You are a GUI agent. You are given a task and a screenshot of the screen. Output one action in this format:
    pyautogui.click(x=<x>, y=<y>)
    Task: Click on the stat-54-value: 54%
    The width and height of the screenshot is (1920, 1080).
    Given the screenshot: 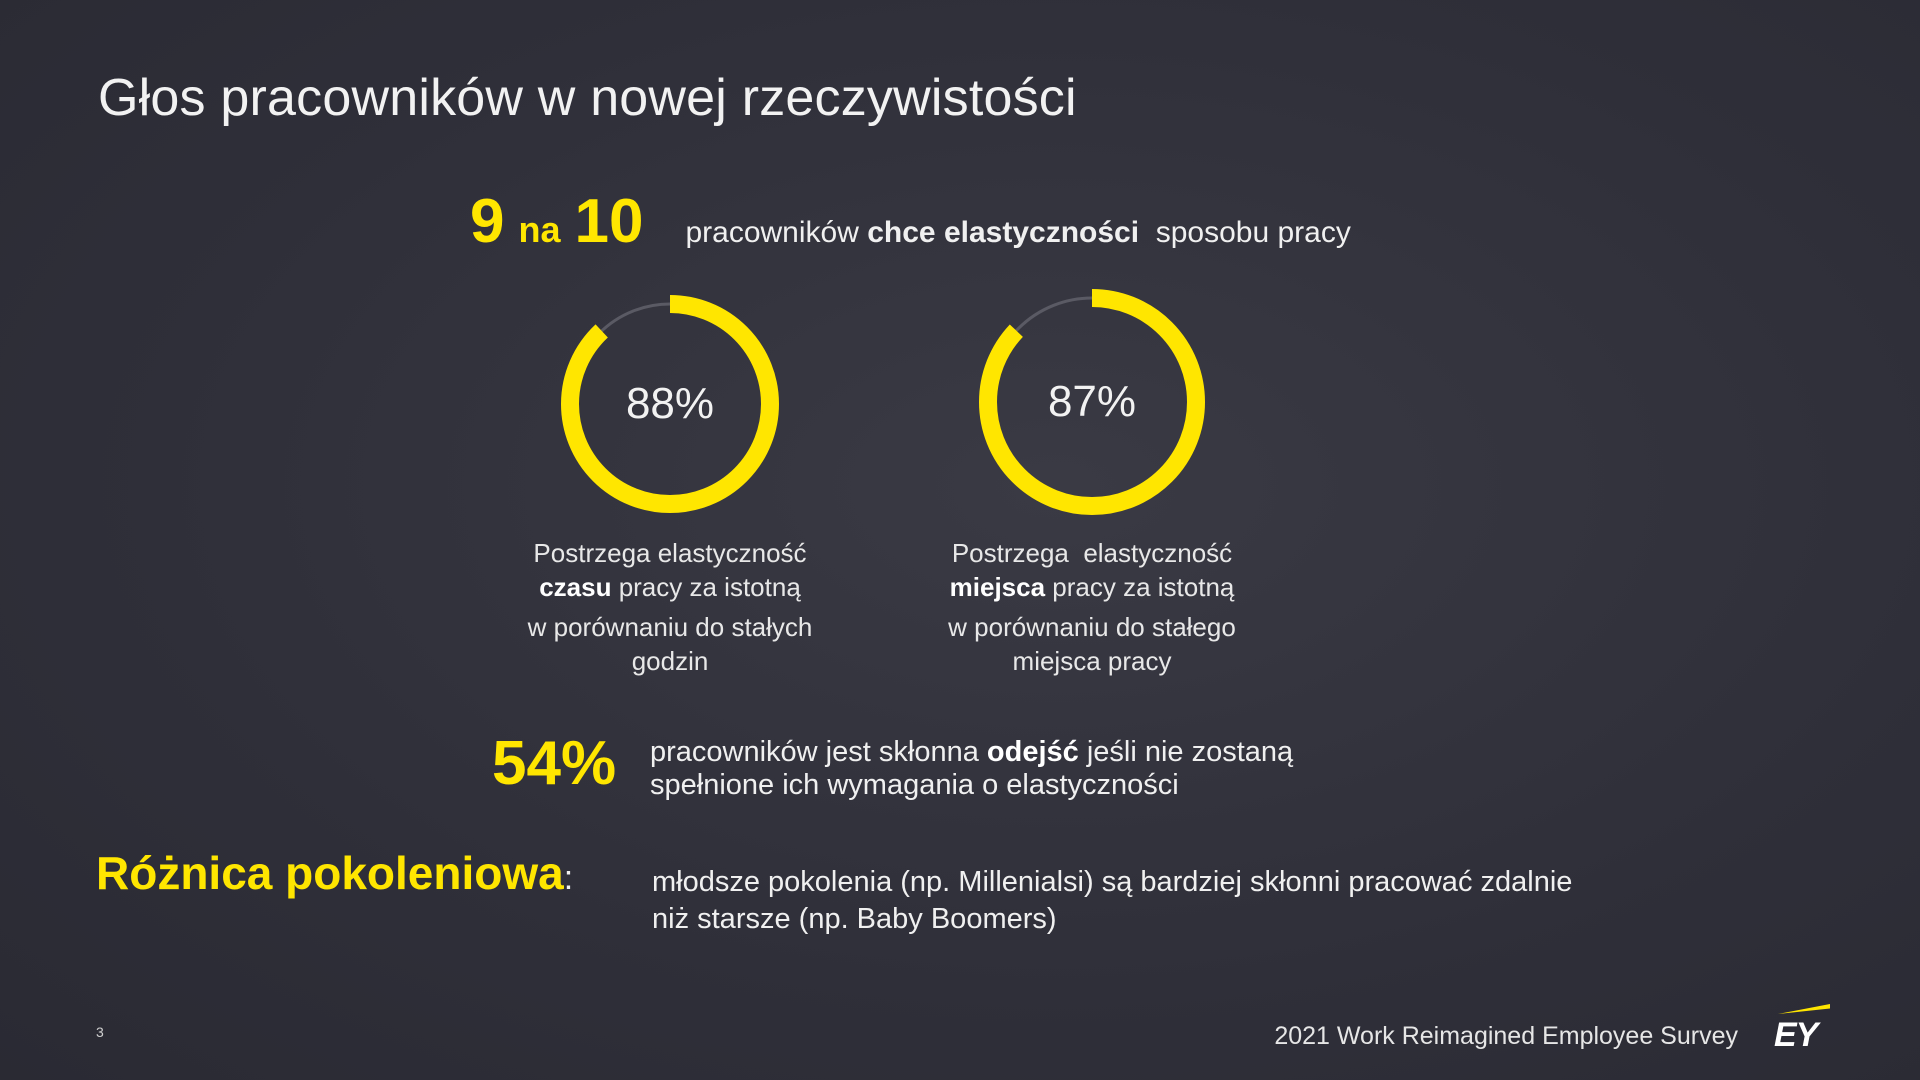 What is the action you would take?
    pyautogui.click(x=554, y=763)
    